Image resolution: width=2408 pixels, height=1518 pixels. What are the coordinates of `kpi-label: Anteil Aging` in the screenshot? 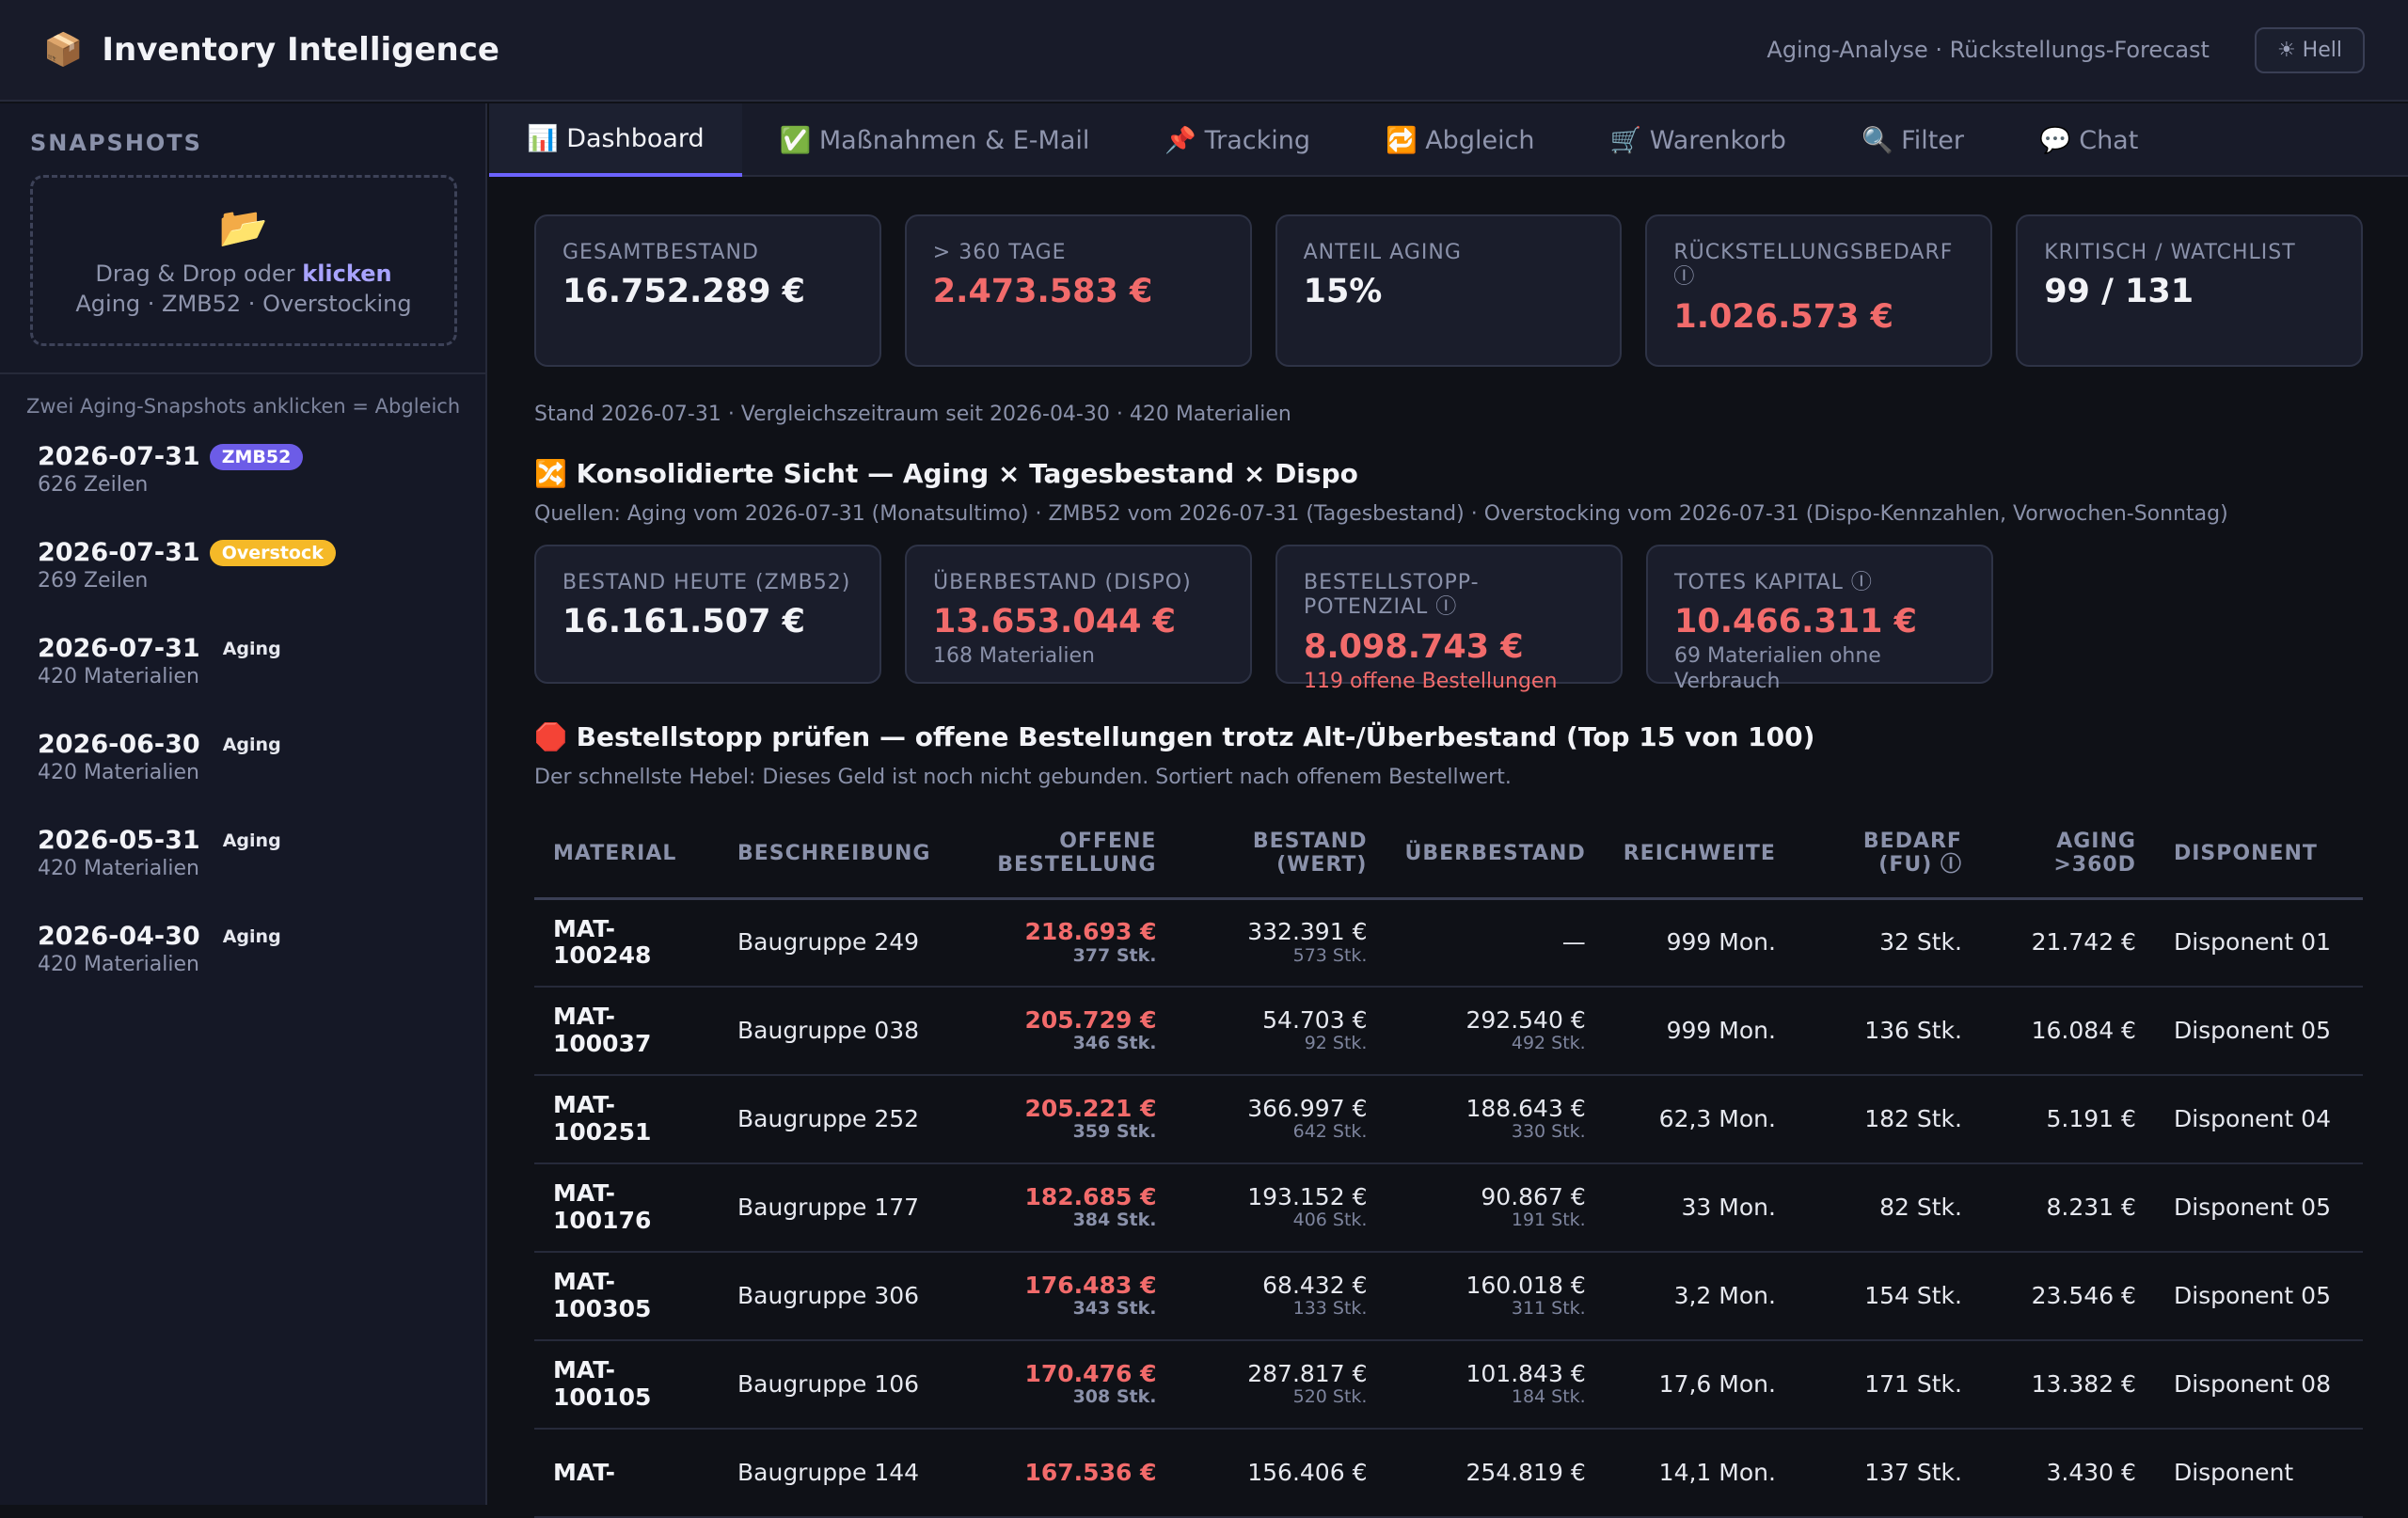 It's located at (1383, 252).